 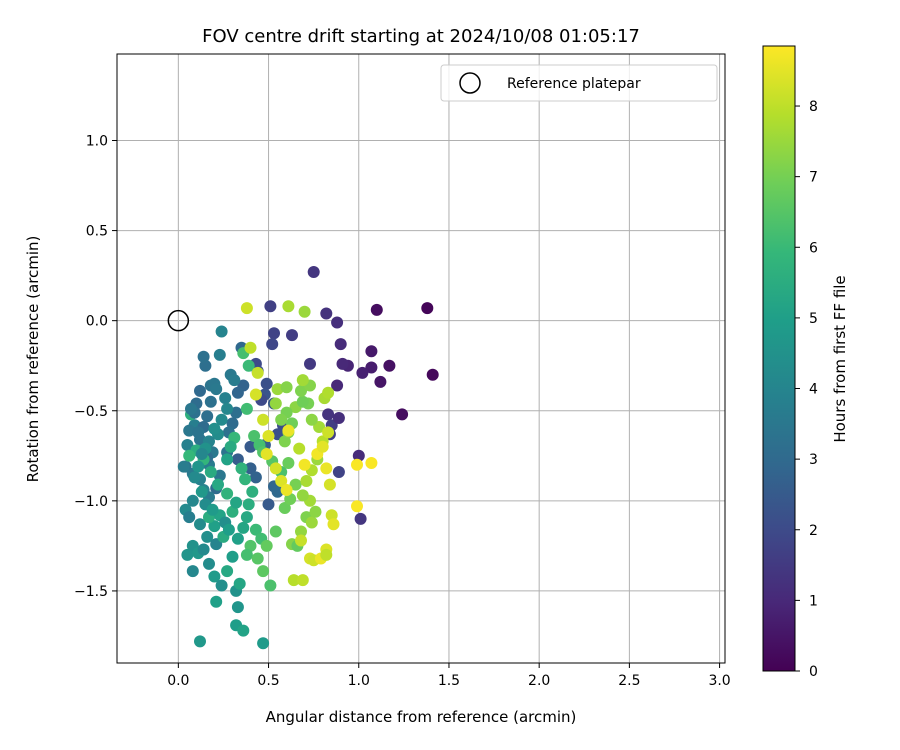 I want to click on y-tick-label: 0.5, so click(x=97, y=232).